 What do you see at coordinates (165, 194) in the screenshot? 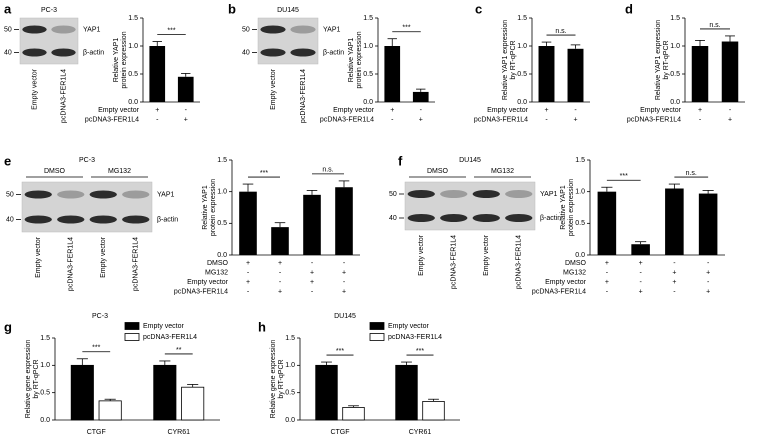
I see `band-label: YAP1` at bounding box center [165, 194].